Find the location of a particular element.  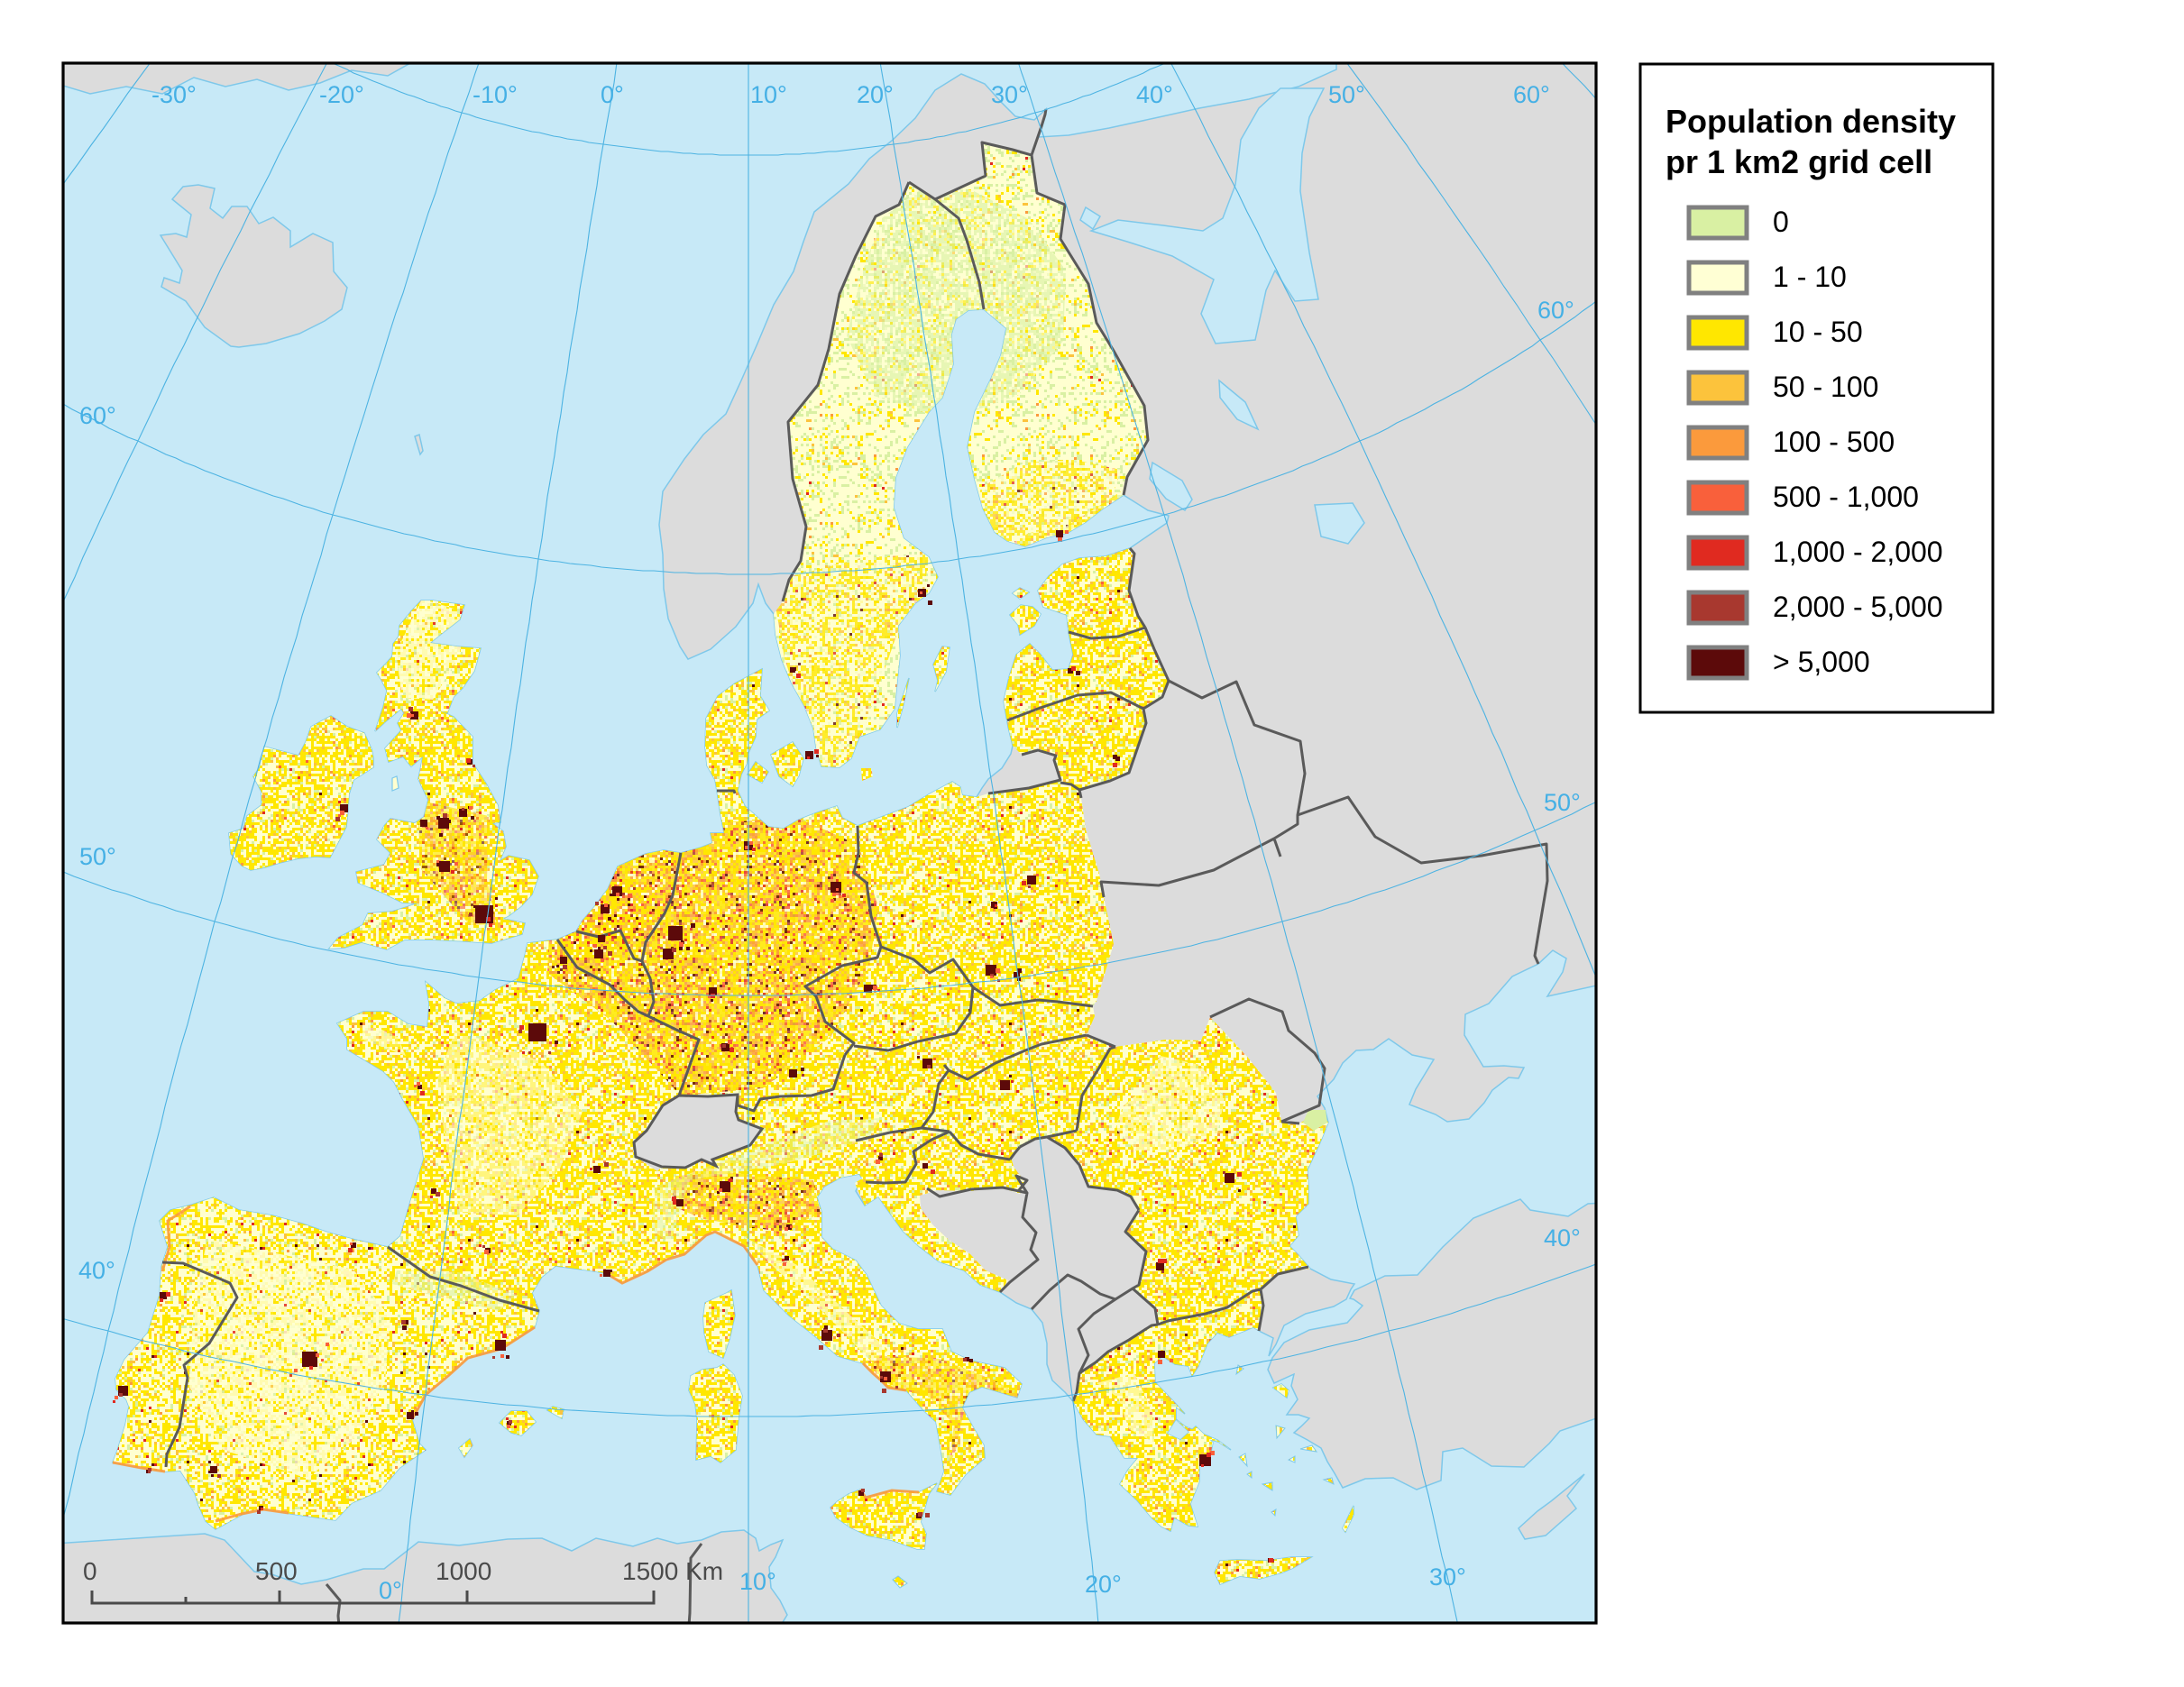

svg-text: 50 - 100 is located at coordinates (1825, 387).